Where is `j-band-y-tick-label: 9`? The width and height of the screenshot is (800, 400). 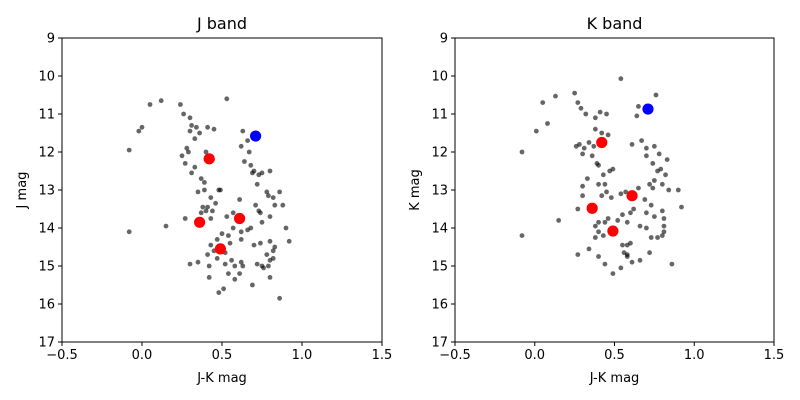 j-band-y-tick-label: 9 is located at coordinates (51, 39).